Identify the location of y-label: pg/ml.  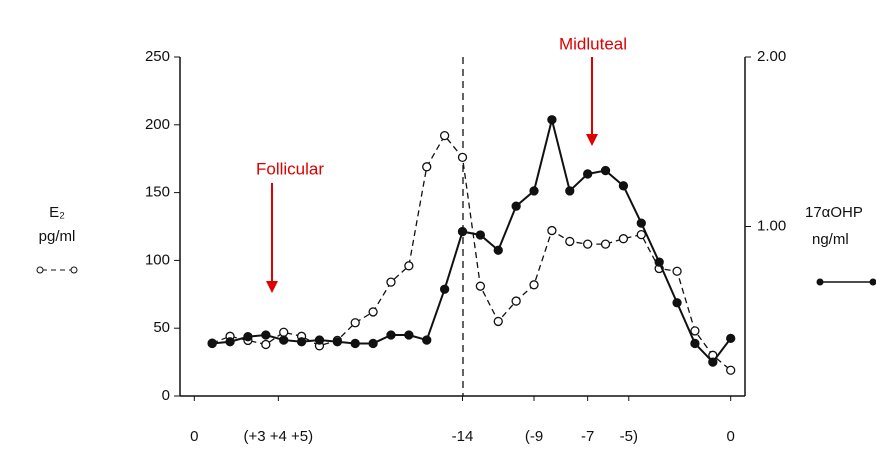
(57, 236).